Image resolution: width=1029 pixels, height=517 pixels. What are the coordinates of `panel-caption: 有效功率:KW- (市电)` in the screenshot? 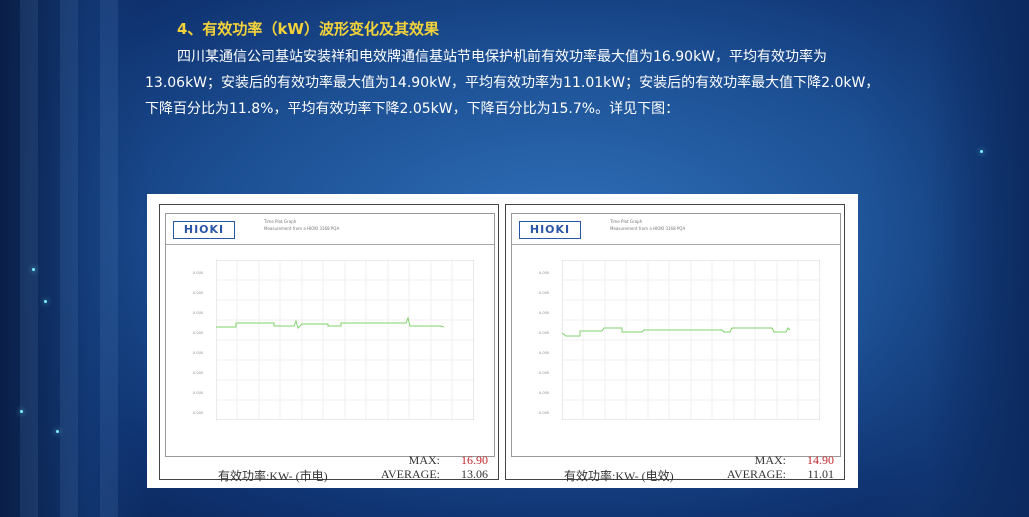 It's located at (273, 476).